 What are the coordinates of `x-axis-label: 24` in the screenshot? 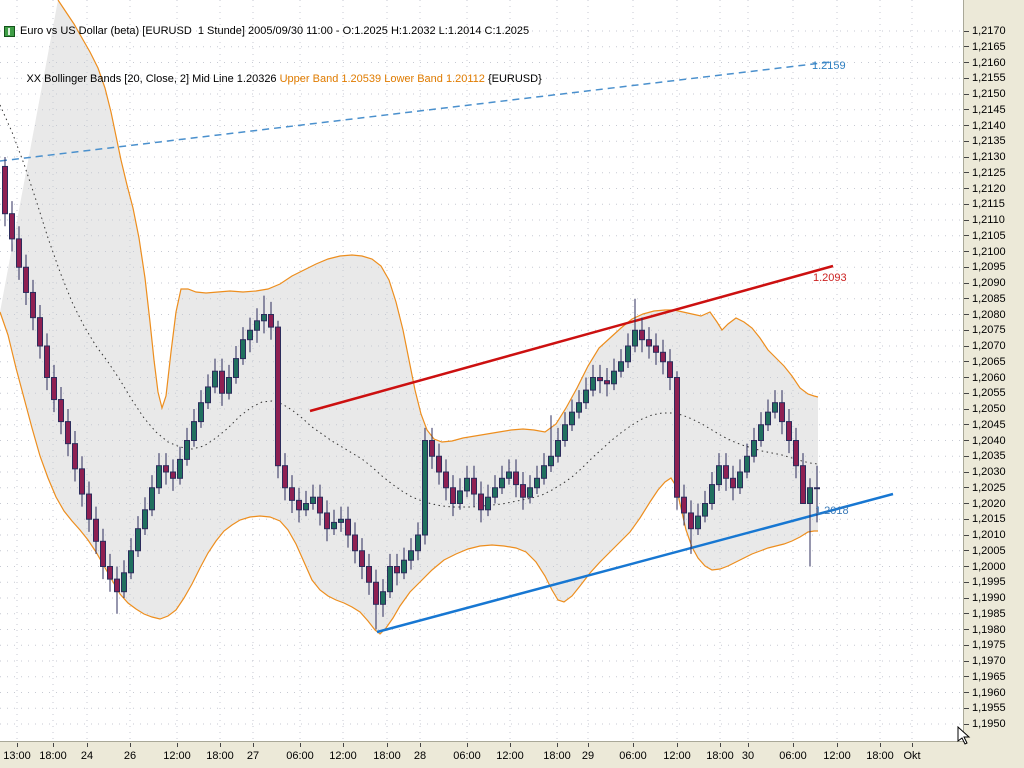 It's located at (87, 756).